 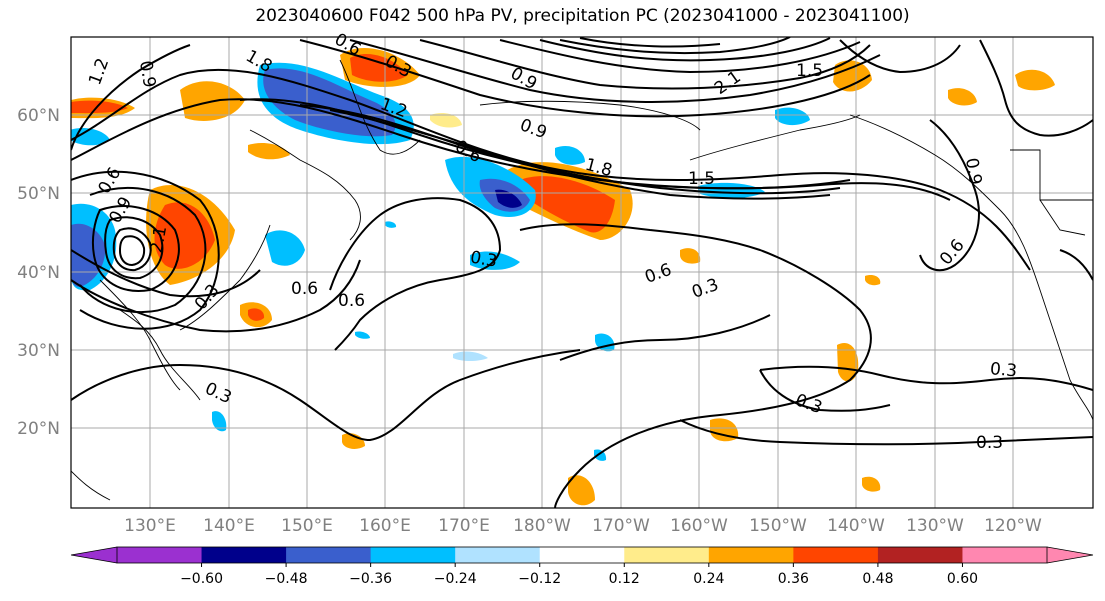 What do you see at coordinates (877, 579) in the screenshot?
I see `colorbar-tick-label: 0.48` at bounding box center [877, 579].